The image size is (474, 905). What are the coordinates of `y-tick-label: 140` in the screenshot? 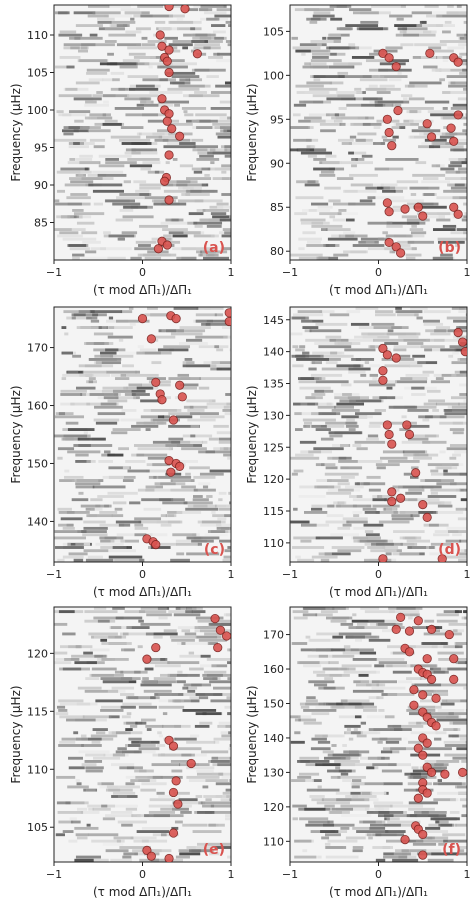 It's located at (273, 352).